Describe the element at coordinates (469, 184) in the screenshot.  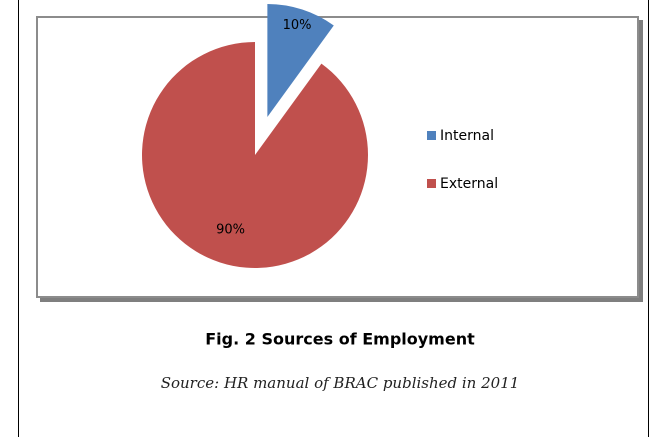
I see `legend-label: External` at that location.